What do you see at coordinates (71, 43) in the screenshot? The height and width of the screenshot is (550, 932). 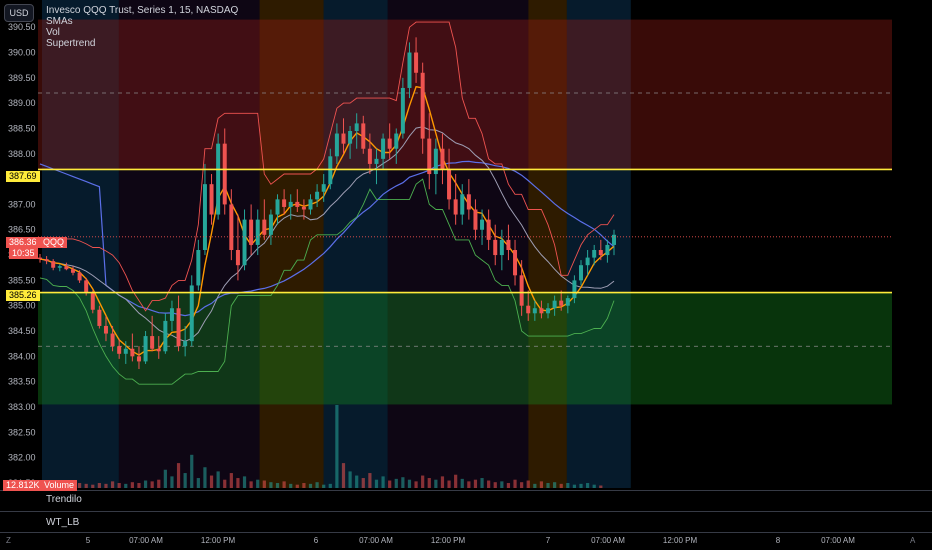 I see `legend-supertrend: Supertrend` at bounding box center [71, 43].